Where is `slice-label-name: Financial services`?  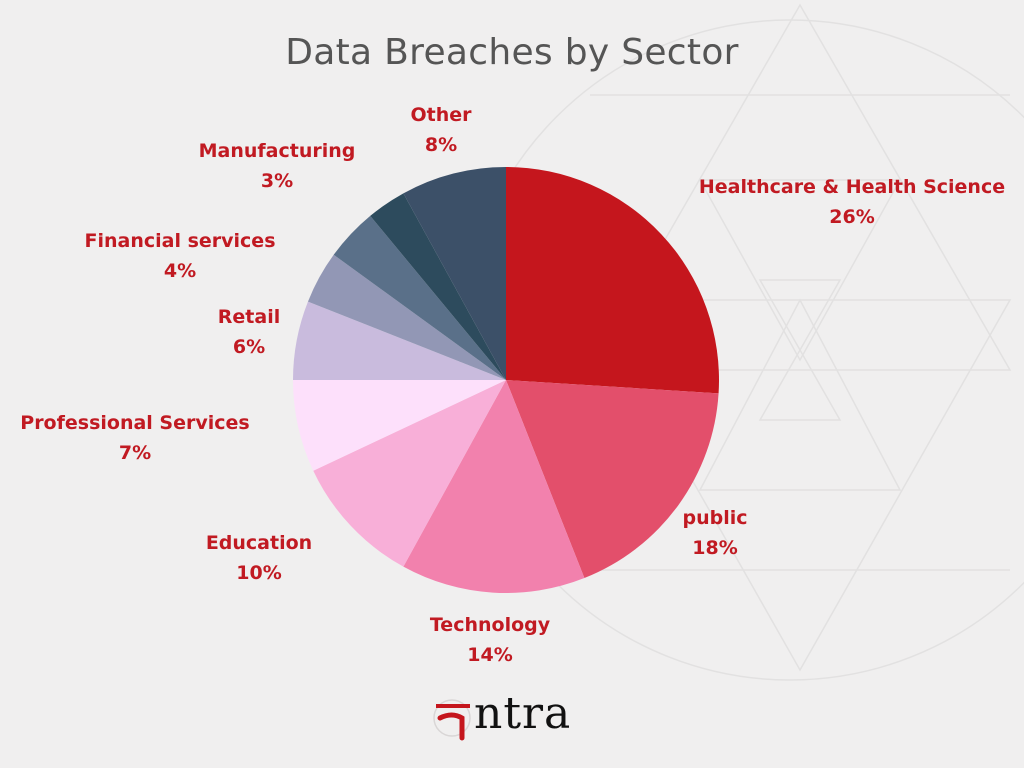 slice-label-name: Financial services is located at coordinates (180, 241).